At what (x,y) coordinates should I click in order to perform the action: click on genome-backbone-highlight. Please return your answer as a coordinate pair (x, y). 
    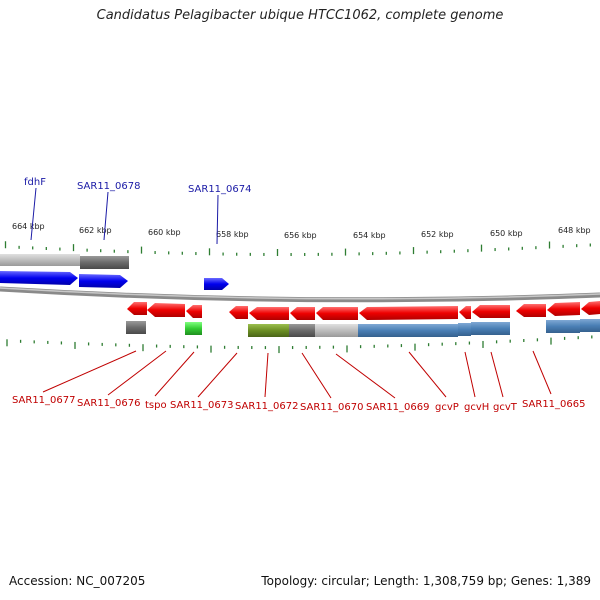
    Looking at the image, I should click on (300, 293).